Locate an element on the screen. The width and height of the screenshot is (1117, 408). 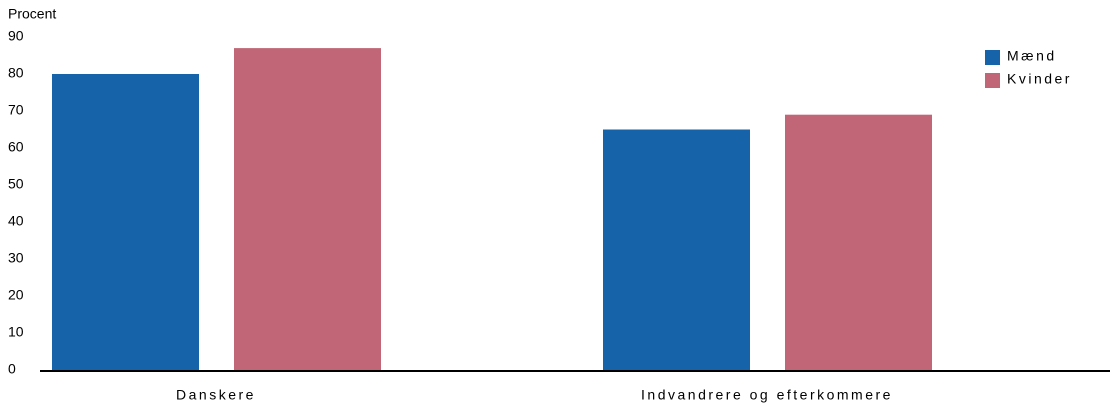
y-tick-label: 90 is located at coordinates (16, 36).